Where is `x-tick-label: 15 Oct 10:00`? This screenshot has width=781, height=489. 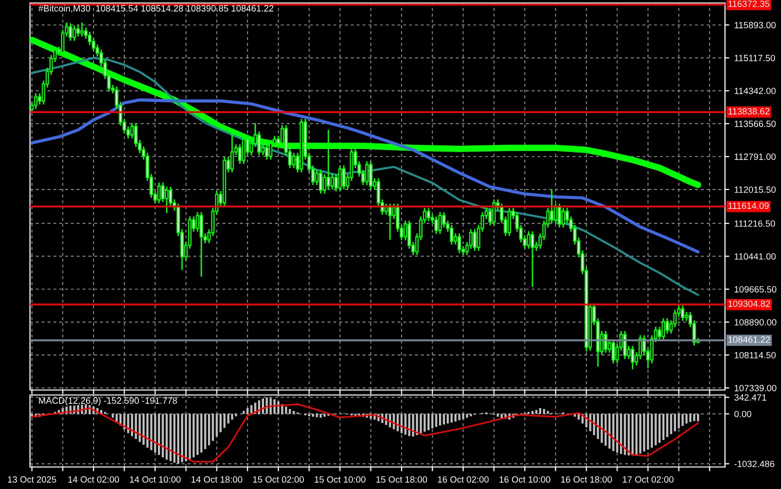
x-tick-label: 15 Oct 10:00 is located at coordinates (340, 479).